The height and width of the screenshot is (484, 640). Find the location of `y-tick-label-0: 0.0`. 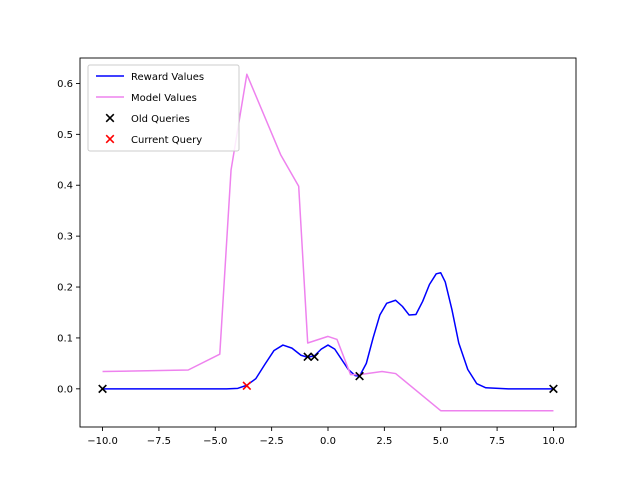

y-tick-label-0: 0.0 is located at coordinates (65, 389).